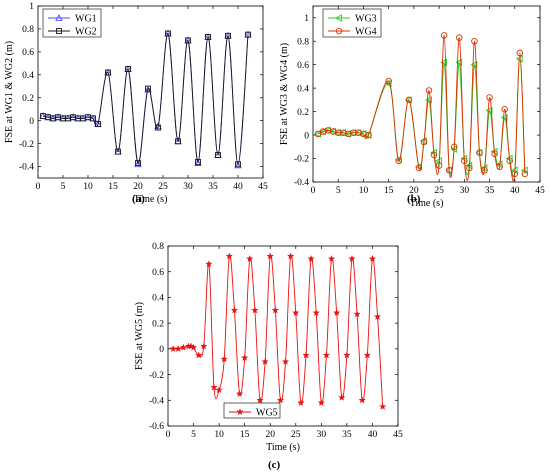 The height and width of the screenshot is (476, 550). I want to click on x-tick-label: 20, so click(414, 191).